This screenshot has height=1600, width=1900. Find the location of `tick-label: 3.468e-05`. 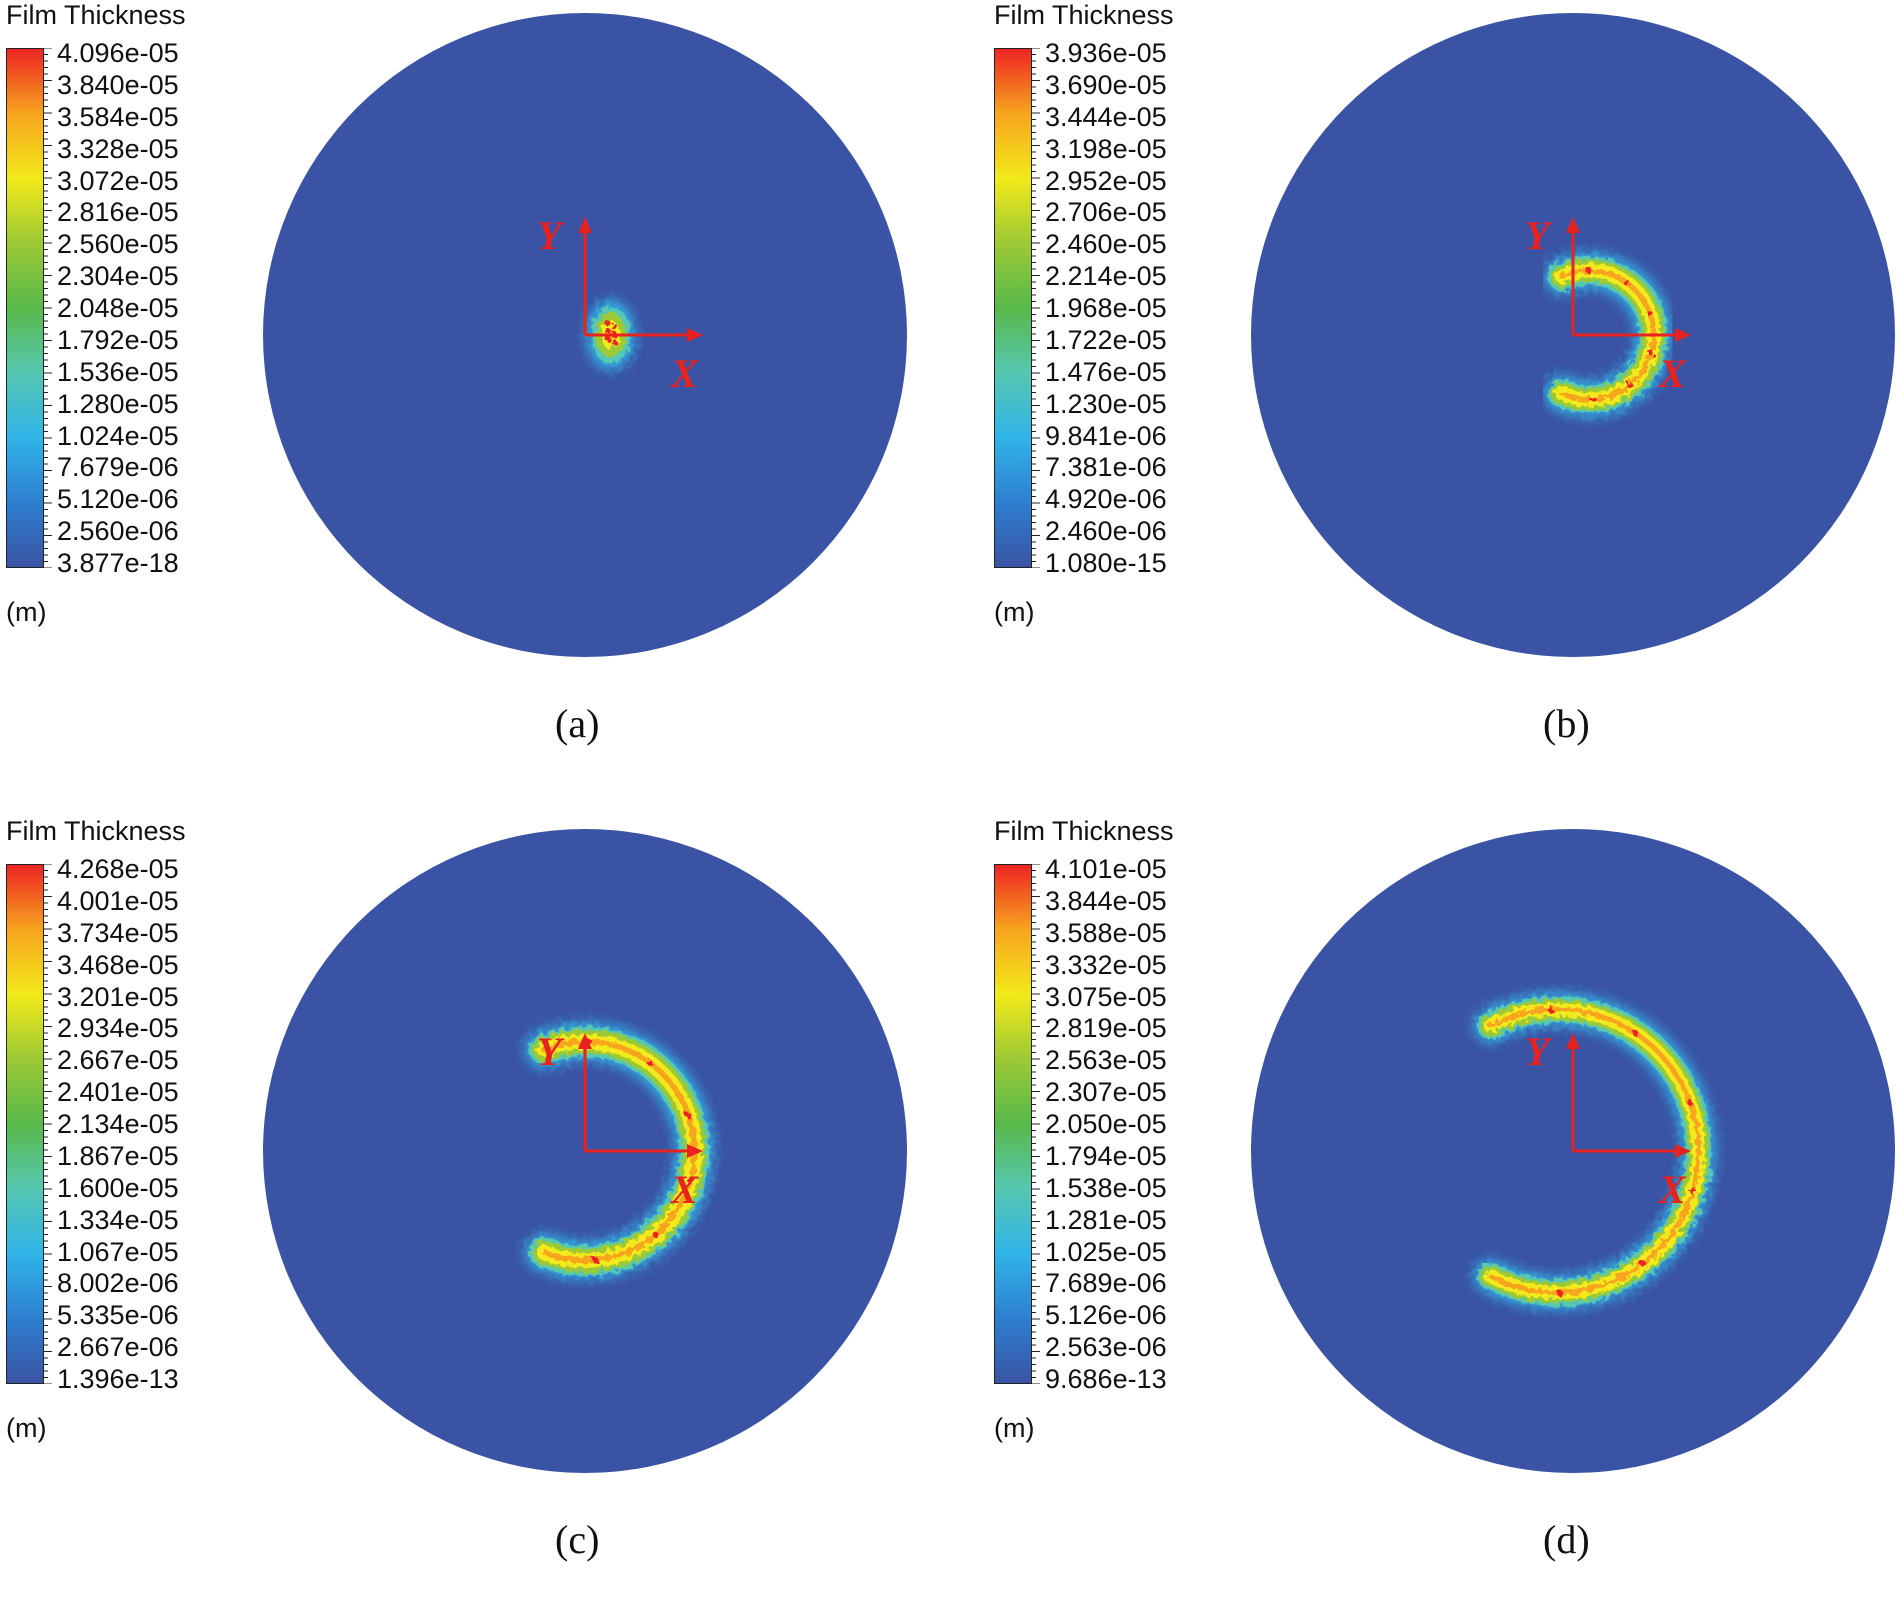

tick-label: 3.468e-05 is located at coordinates (118, 964).